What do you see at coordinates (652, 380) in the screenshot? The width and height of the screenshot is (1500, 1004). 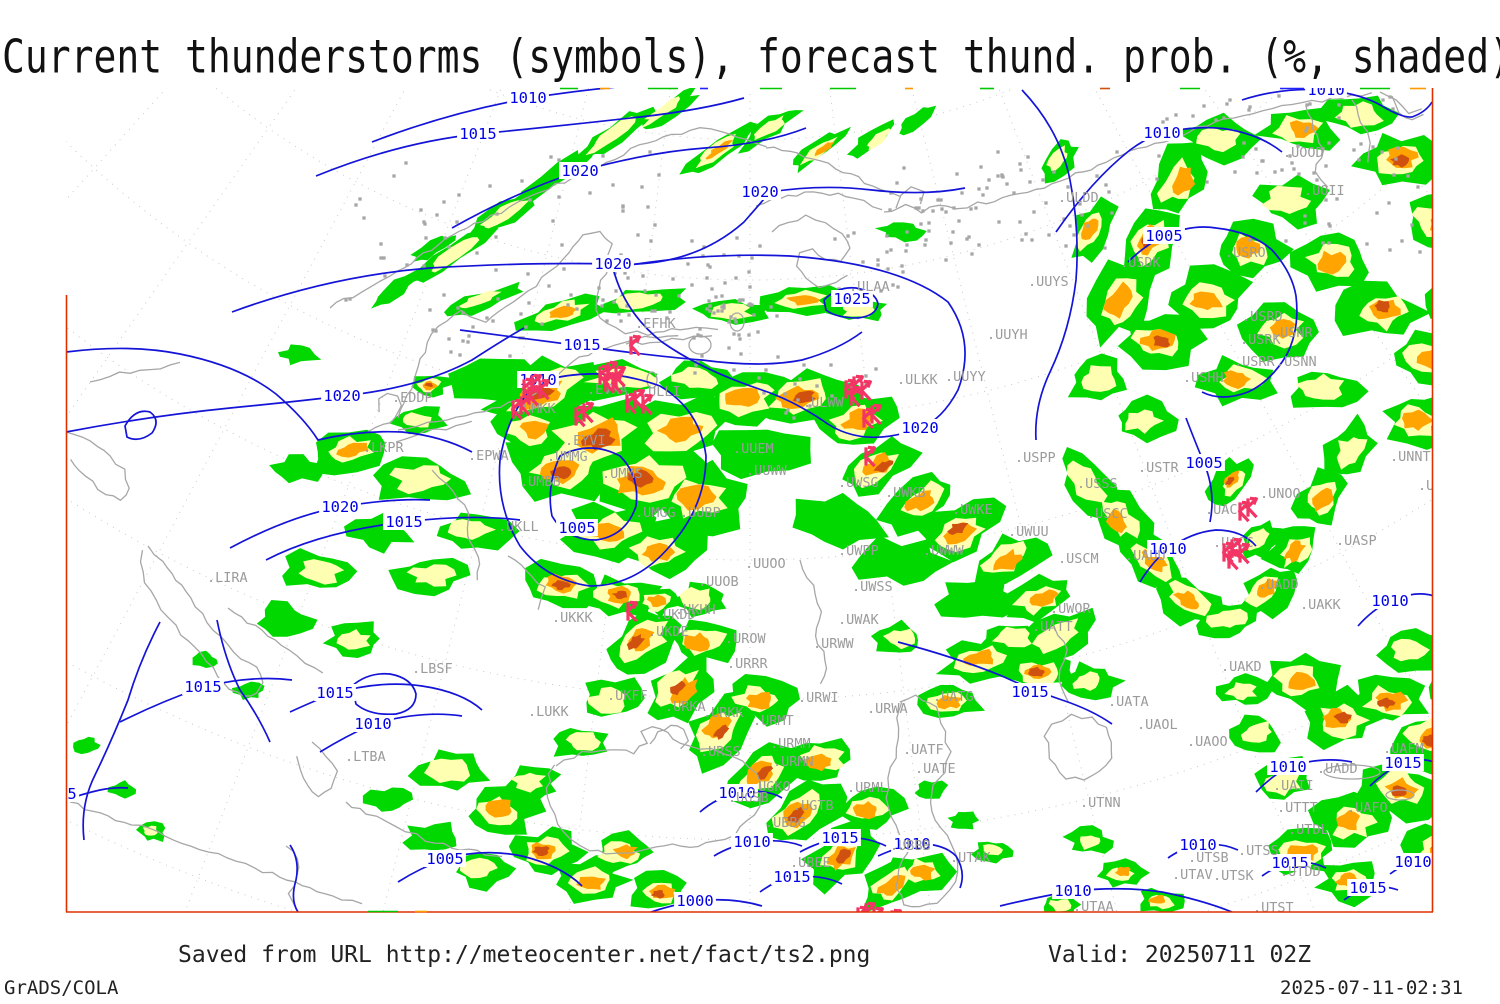 I see `lake-outline` at bounding box center [652, 380].